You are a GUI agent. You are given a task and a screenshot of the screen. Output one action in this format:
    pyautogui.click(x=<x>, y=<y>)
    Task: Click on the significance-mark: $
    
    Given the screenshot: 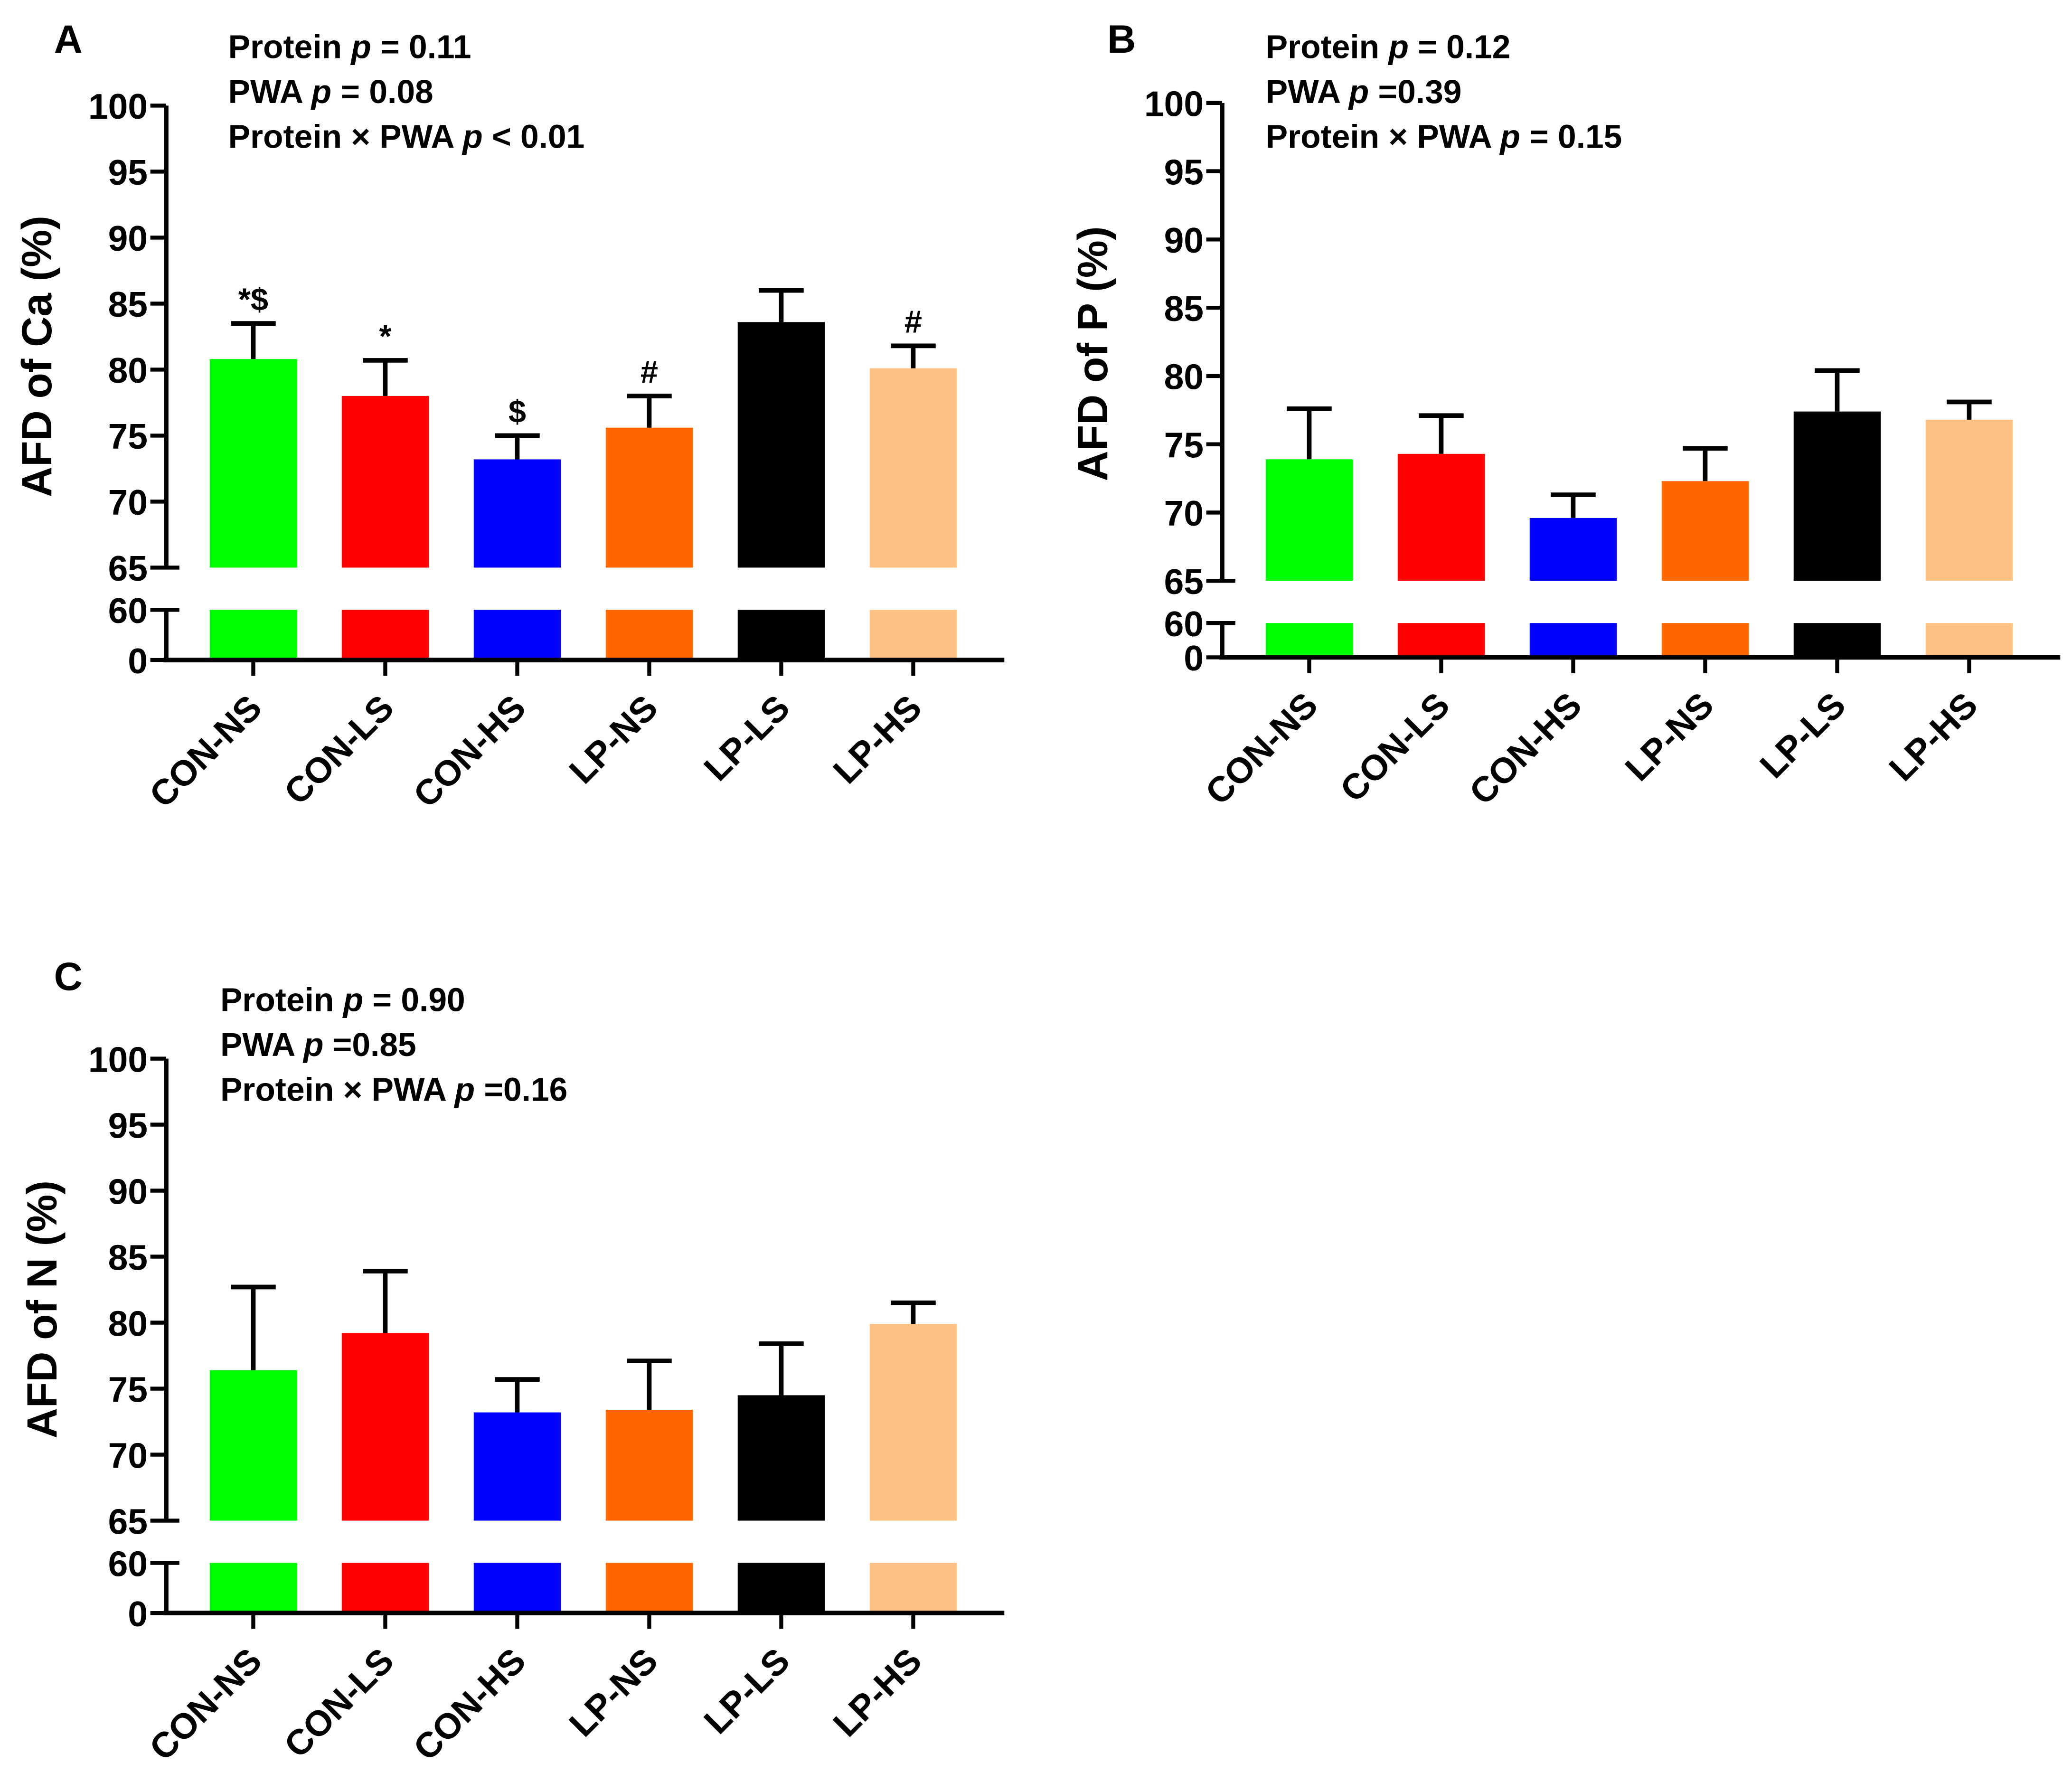 What is the action you would take?
    pyautogui.click(x=517, y=412)
    